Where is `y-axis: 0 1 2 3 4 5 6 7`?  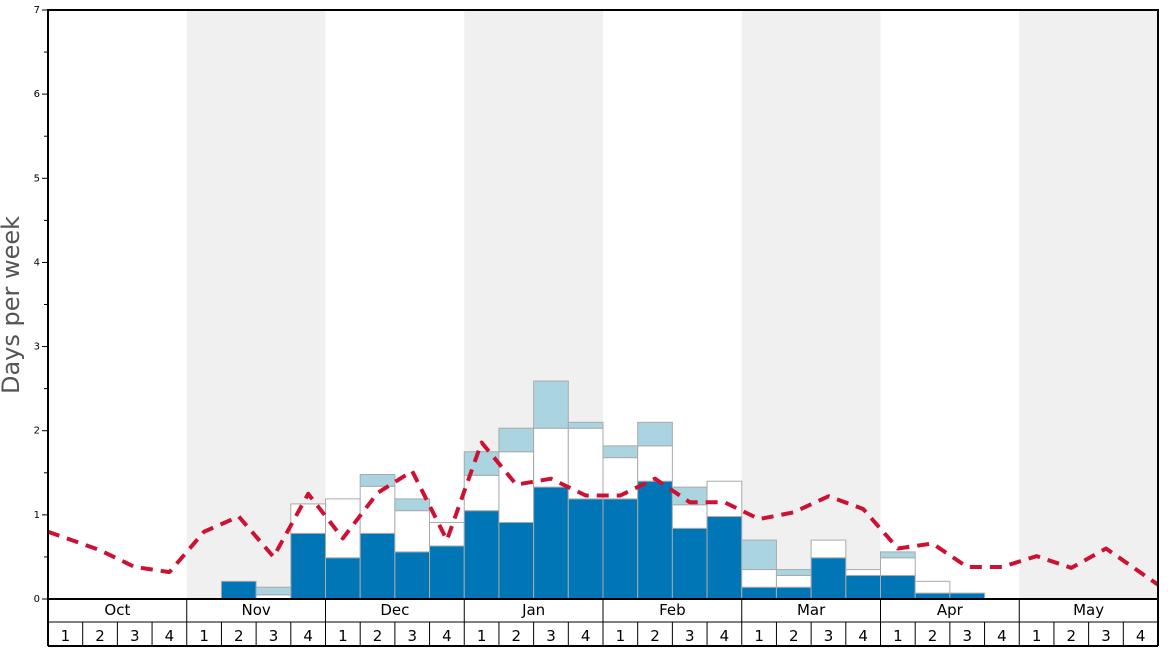
y-axis: 0 1 2 3 4 5 6 7 is located at coordinates (41, 305).